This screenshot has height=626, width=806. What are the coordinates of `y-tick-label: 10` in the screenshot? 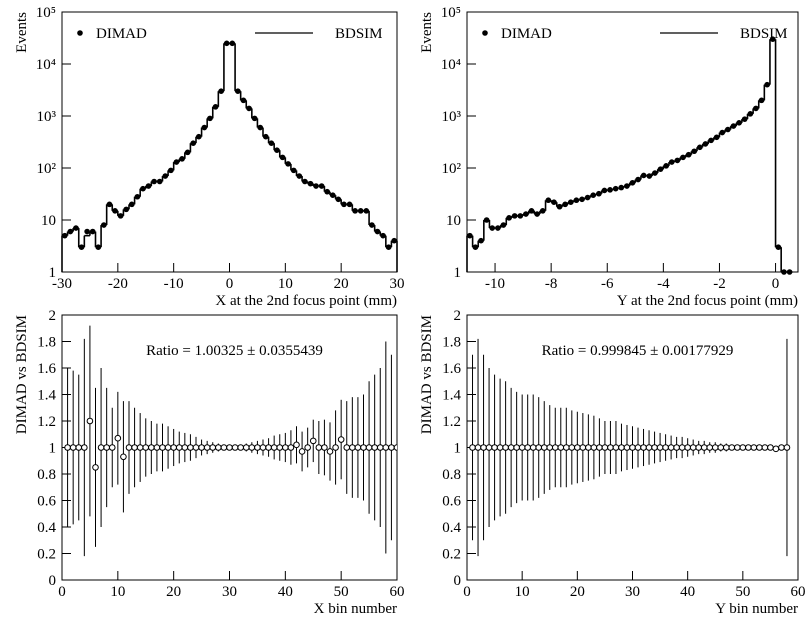 It's located at (453, 221).